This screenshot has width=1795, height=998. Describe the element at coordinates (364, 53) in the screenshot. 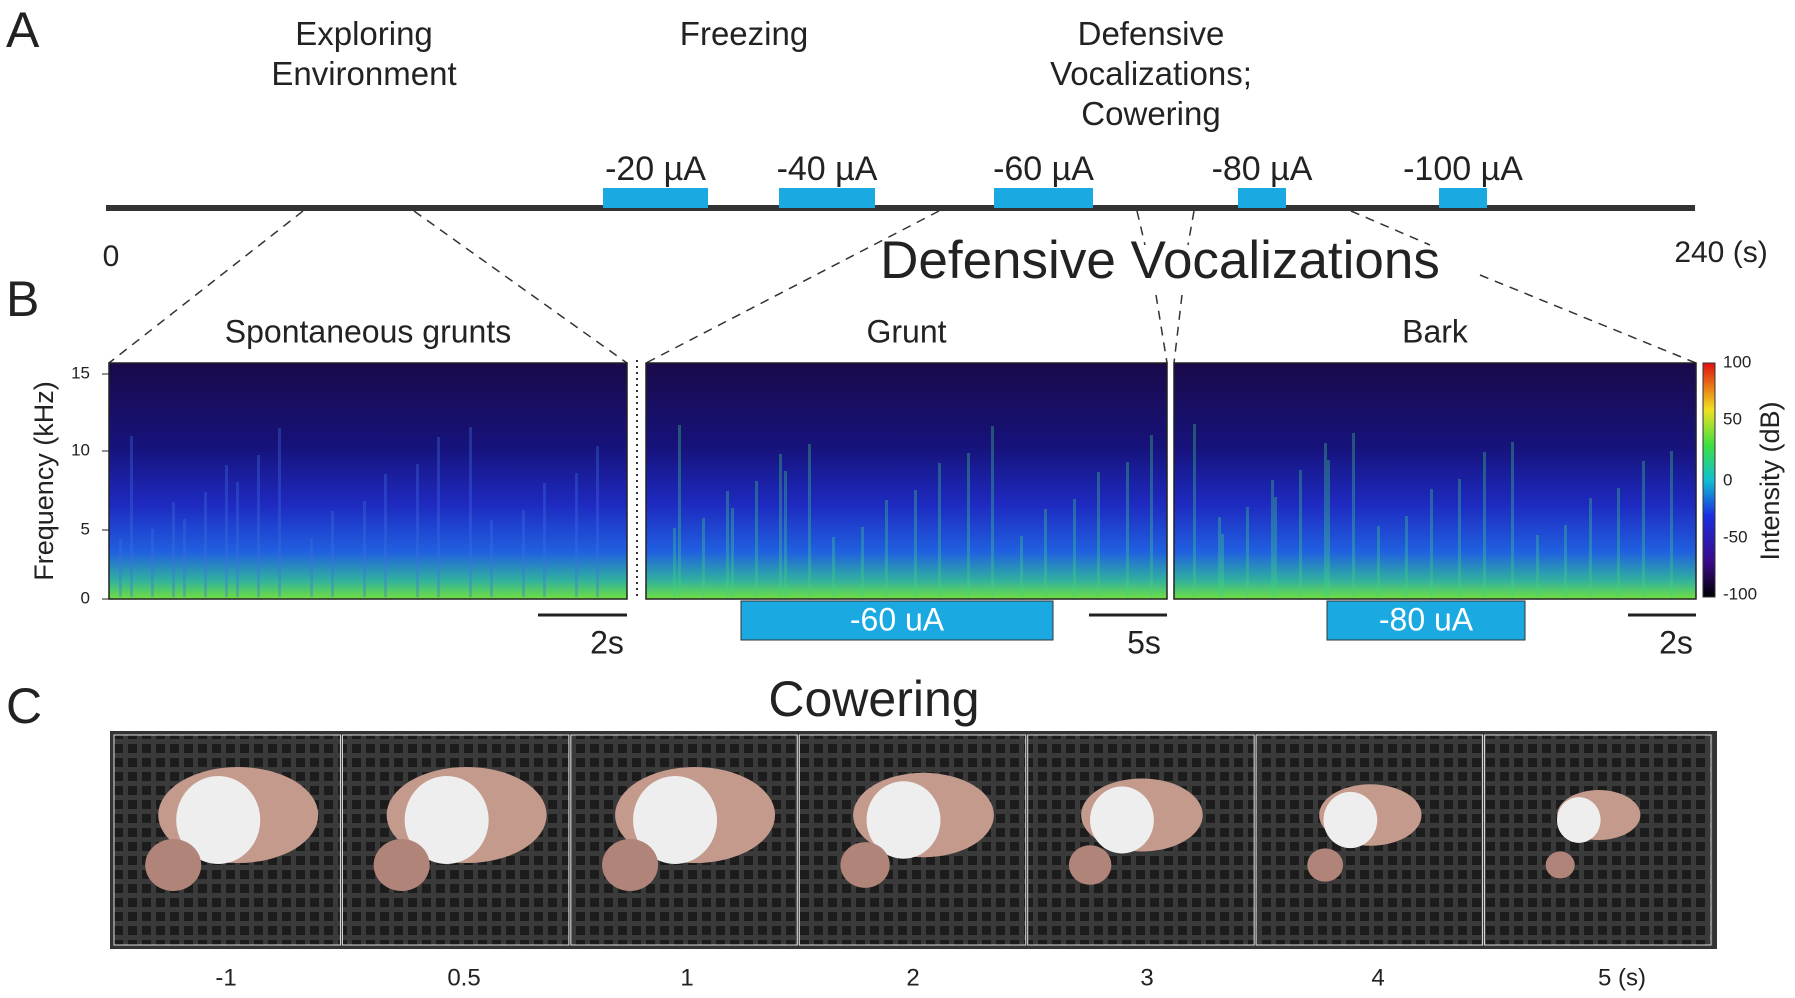

I see `behavior-label: Exploring Environment` at that location.